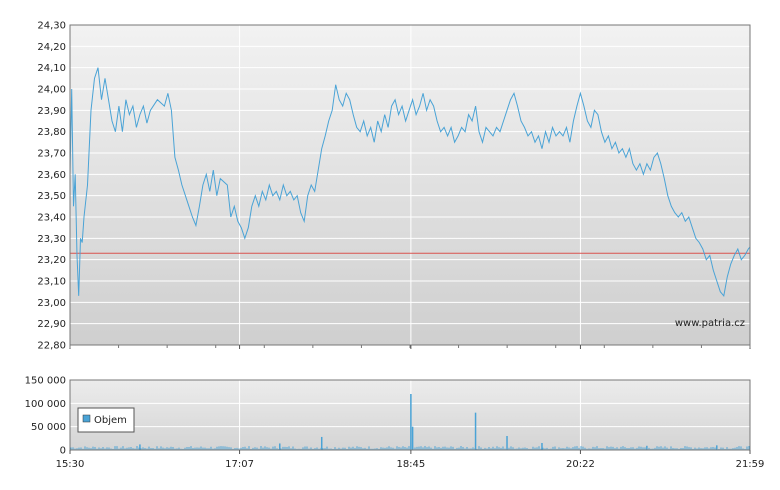 The width and height of the screenshot is (780, 490). What do you see at coordinates (51, 47) in the screenshot?
I see `price-y-tick-label: 24,20` at bounding box center [51, 47].